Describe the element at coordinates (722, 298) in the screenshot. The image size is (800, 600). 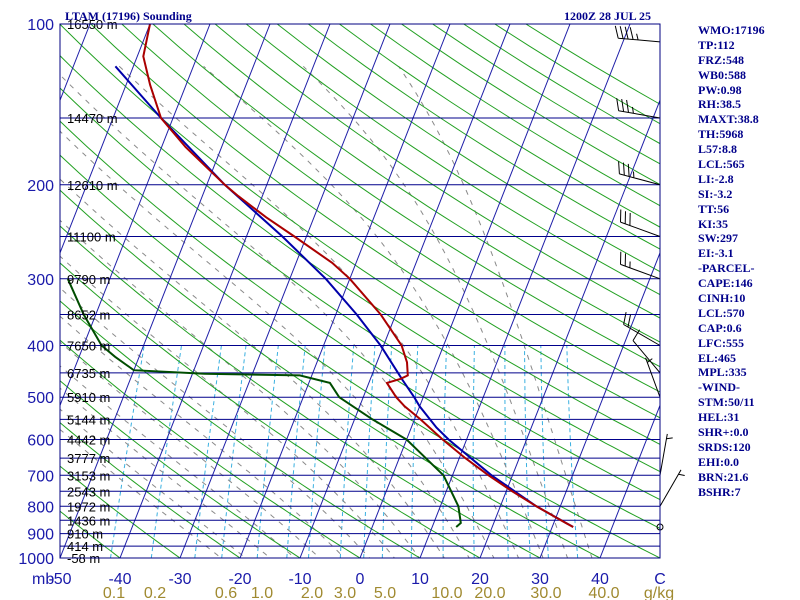
I see `index-item: CINH:10` at that location.